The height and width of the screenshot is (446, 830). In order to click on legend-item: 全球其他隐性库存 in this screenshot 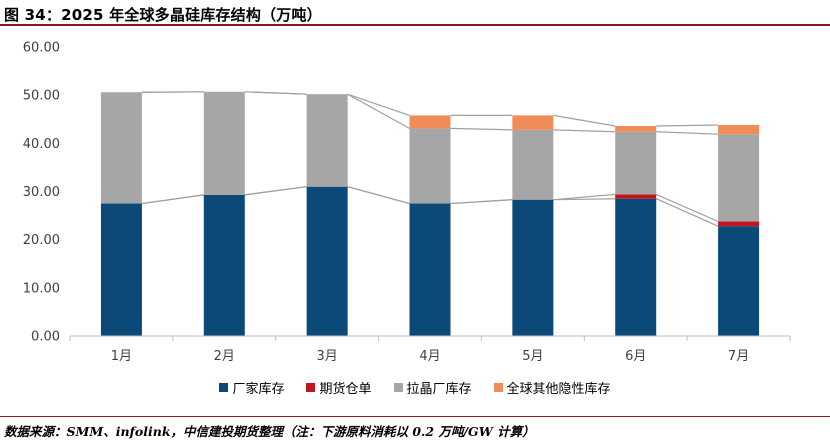, I will do `click(552, 387)`.